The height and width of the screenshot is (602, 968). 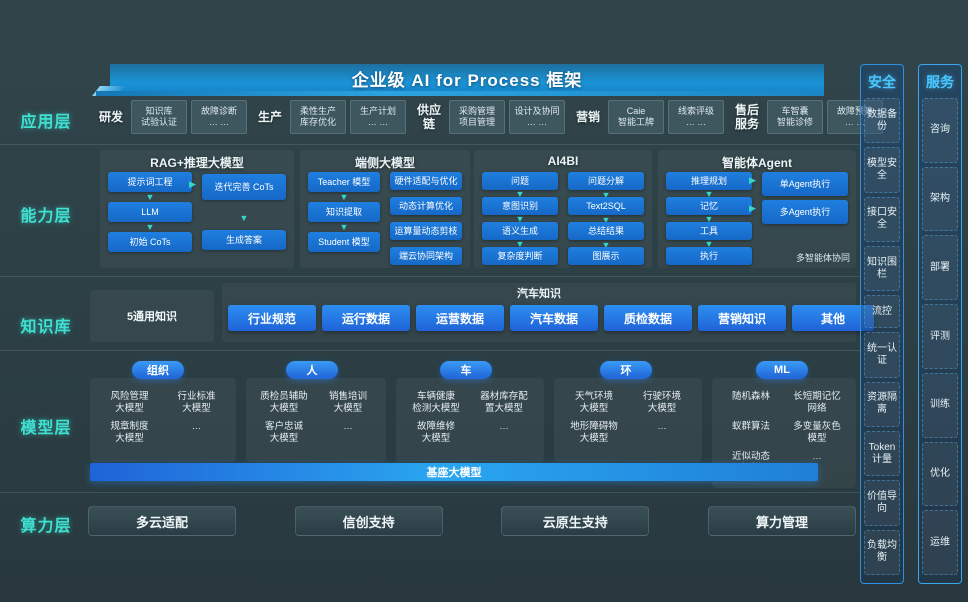 What do you see at coordinates (284, 433) in the screenshot?
I see `model-item: 客户忠诚 大模型` at bounding box center [284, 433].